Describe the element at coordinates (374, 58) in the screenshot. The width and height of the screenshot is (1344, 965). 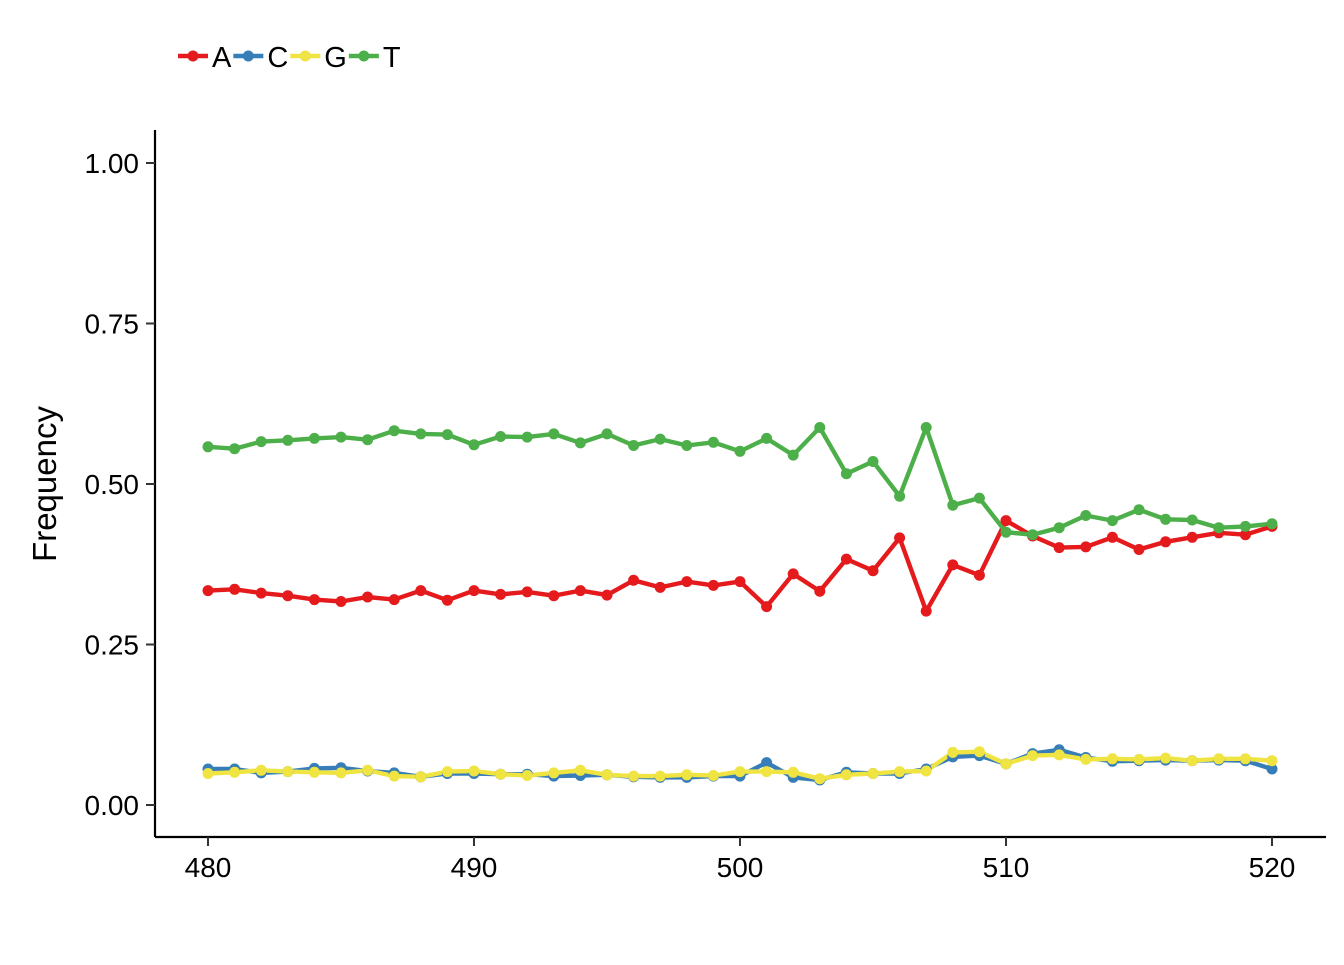
I see `legend-item-t: T` at that location.